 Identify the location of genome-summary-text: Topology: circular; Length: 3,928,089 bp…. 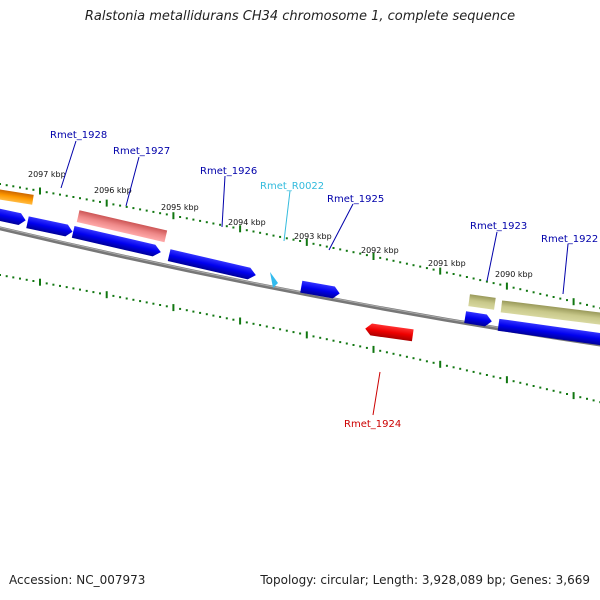
(425, 580).